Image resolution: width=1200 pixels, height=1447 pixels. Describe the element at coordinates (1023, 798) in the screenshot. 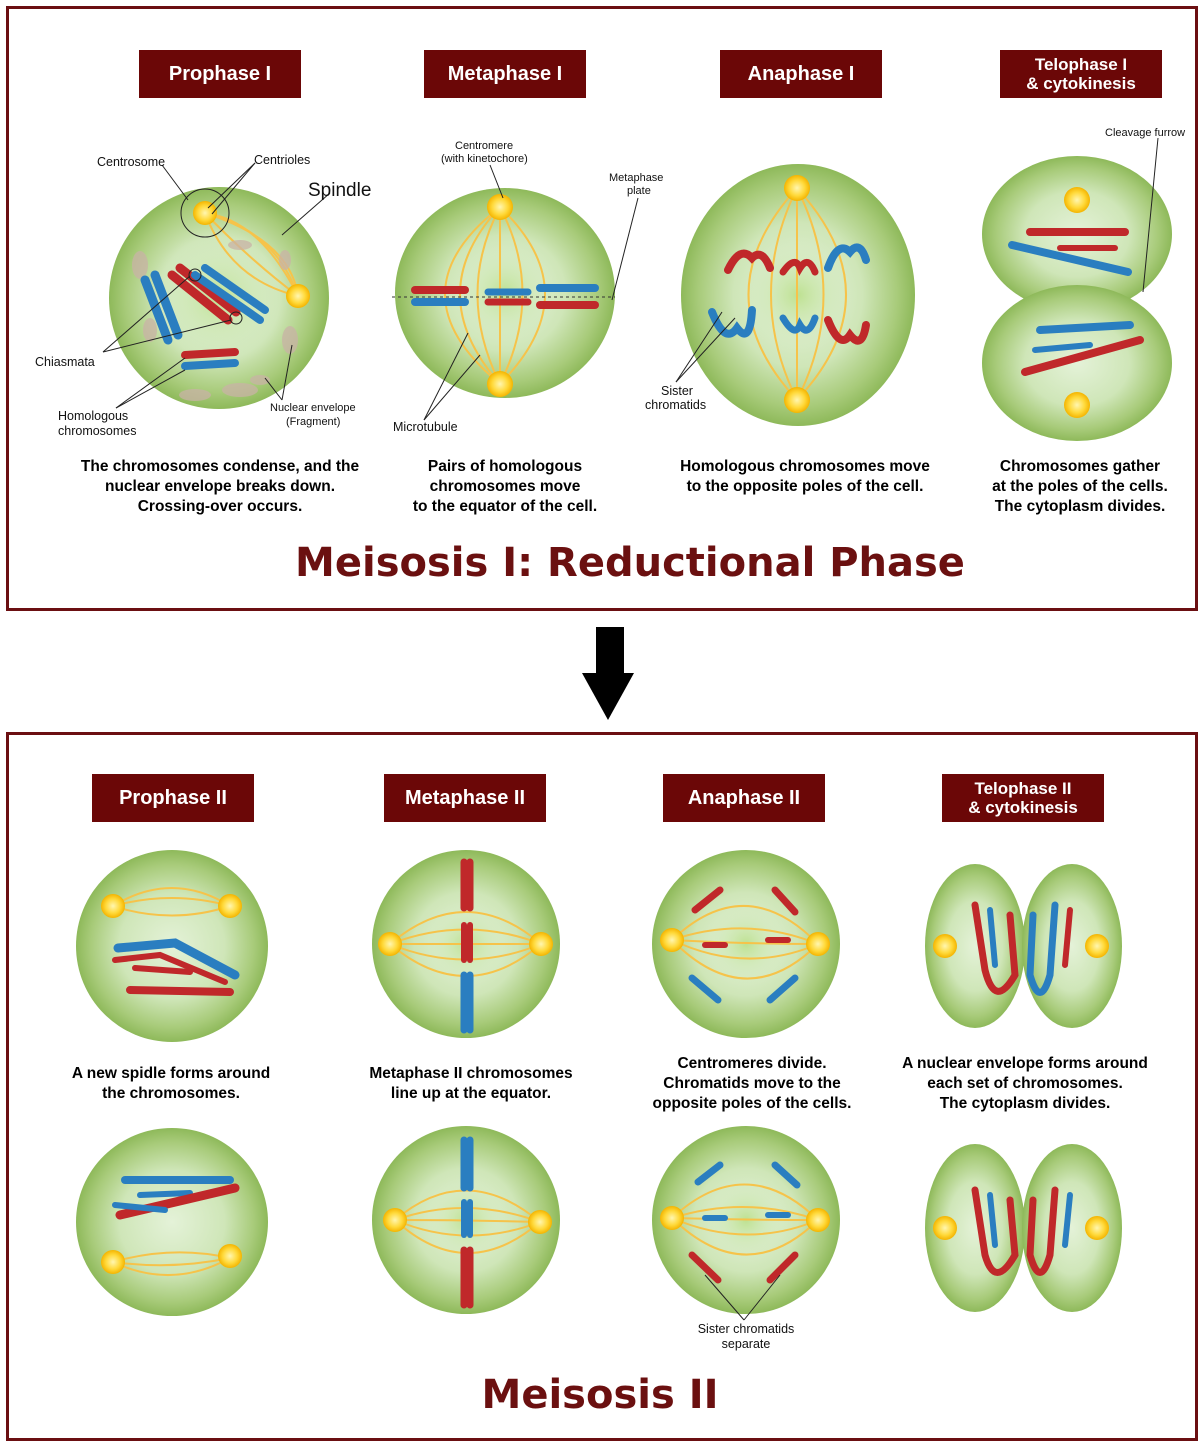

I see `stage-label-telophase-2: Telophase II & cytokinesis` at that location.